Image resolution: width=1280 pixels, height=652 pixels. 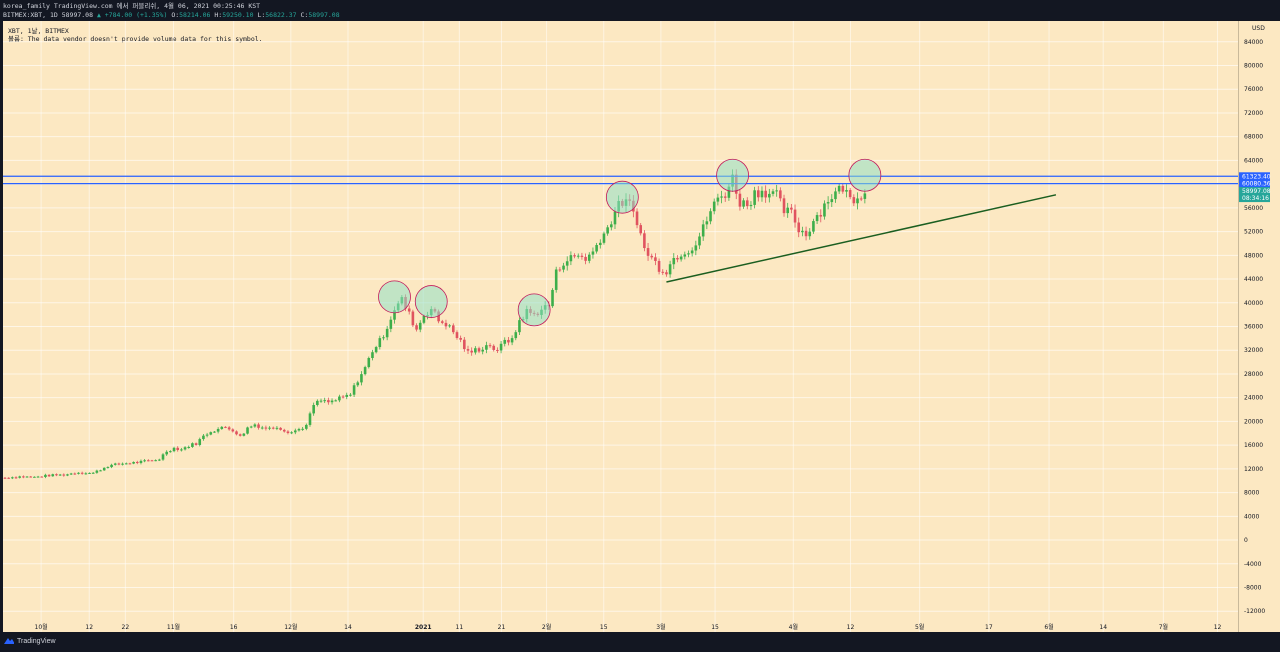 What do you see at coordinates (1259, 326) in the screenshot?
I see `price-axis` at bounding box center [1259, 326].